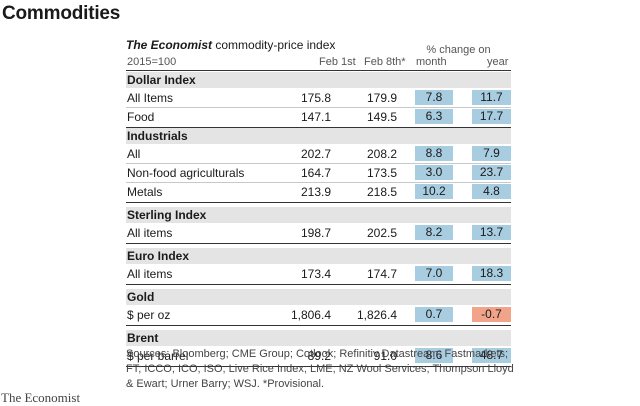  I want to click on change-month-cell: 8.2, so click(434, 232).